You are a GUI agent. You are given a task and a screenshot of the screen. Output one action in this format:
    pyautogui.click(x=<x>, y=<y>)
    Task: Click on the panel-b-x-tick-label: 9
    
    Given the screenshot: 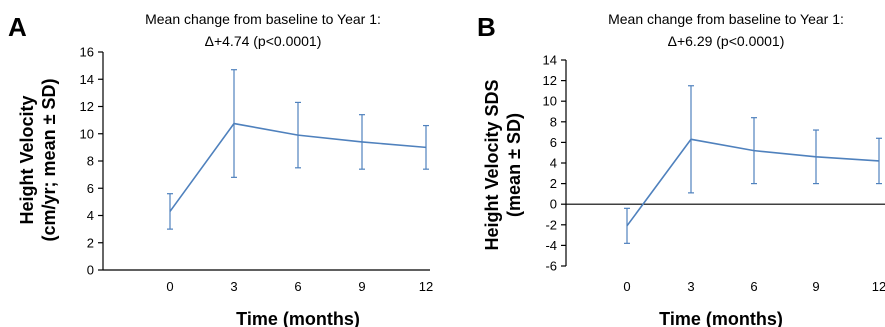 What is the action you would take?
    pyautogui.click(x=815, y=286)
    